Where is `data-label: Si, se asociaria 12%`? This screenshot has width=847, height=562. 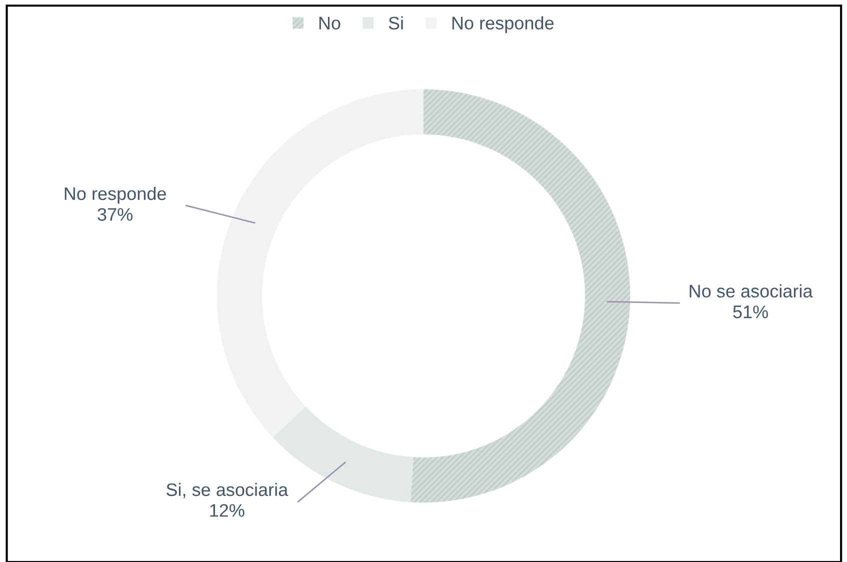
data-label: Si, se asociaria 12% is located at coordinates (227, 499).